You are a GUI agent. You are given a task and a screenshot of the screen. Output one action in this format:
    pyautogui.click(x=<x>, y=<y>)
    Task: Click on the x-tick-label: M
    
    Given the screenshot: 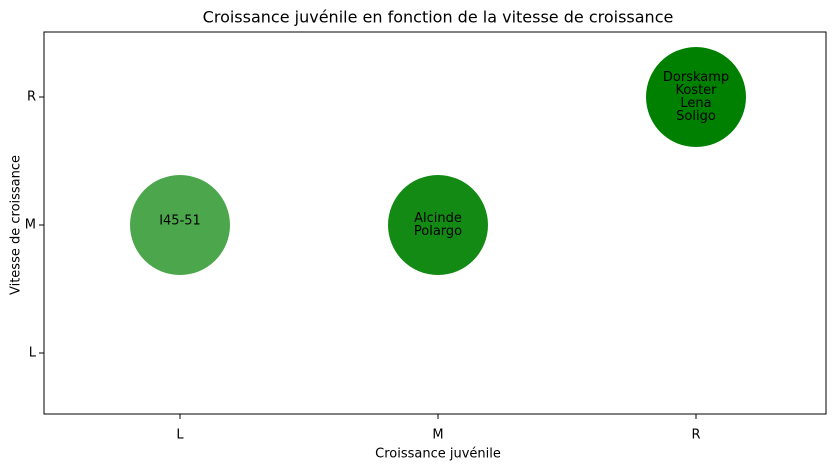 What is the action you would take?
    pyautogui.click(x=437, y=435)
    